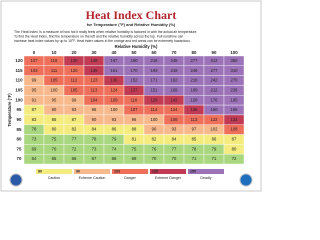  What do you see at coordinates (92, 178) in the screenshot?
I see `legend-label: Extreme Caution` at bounding box center [92, 178].